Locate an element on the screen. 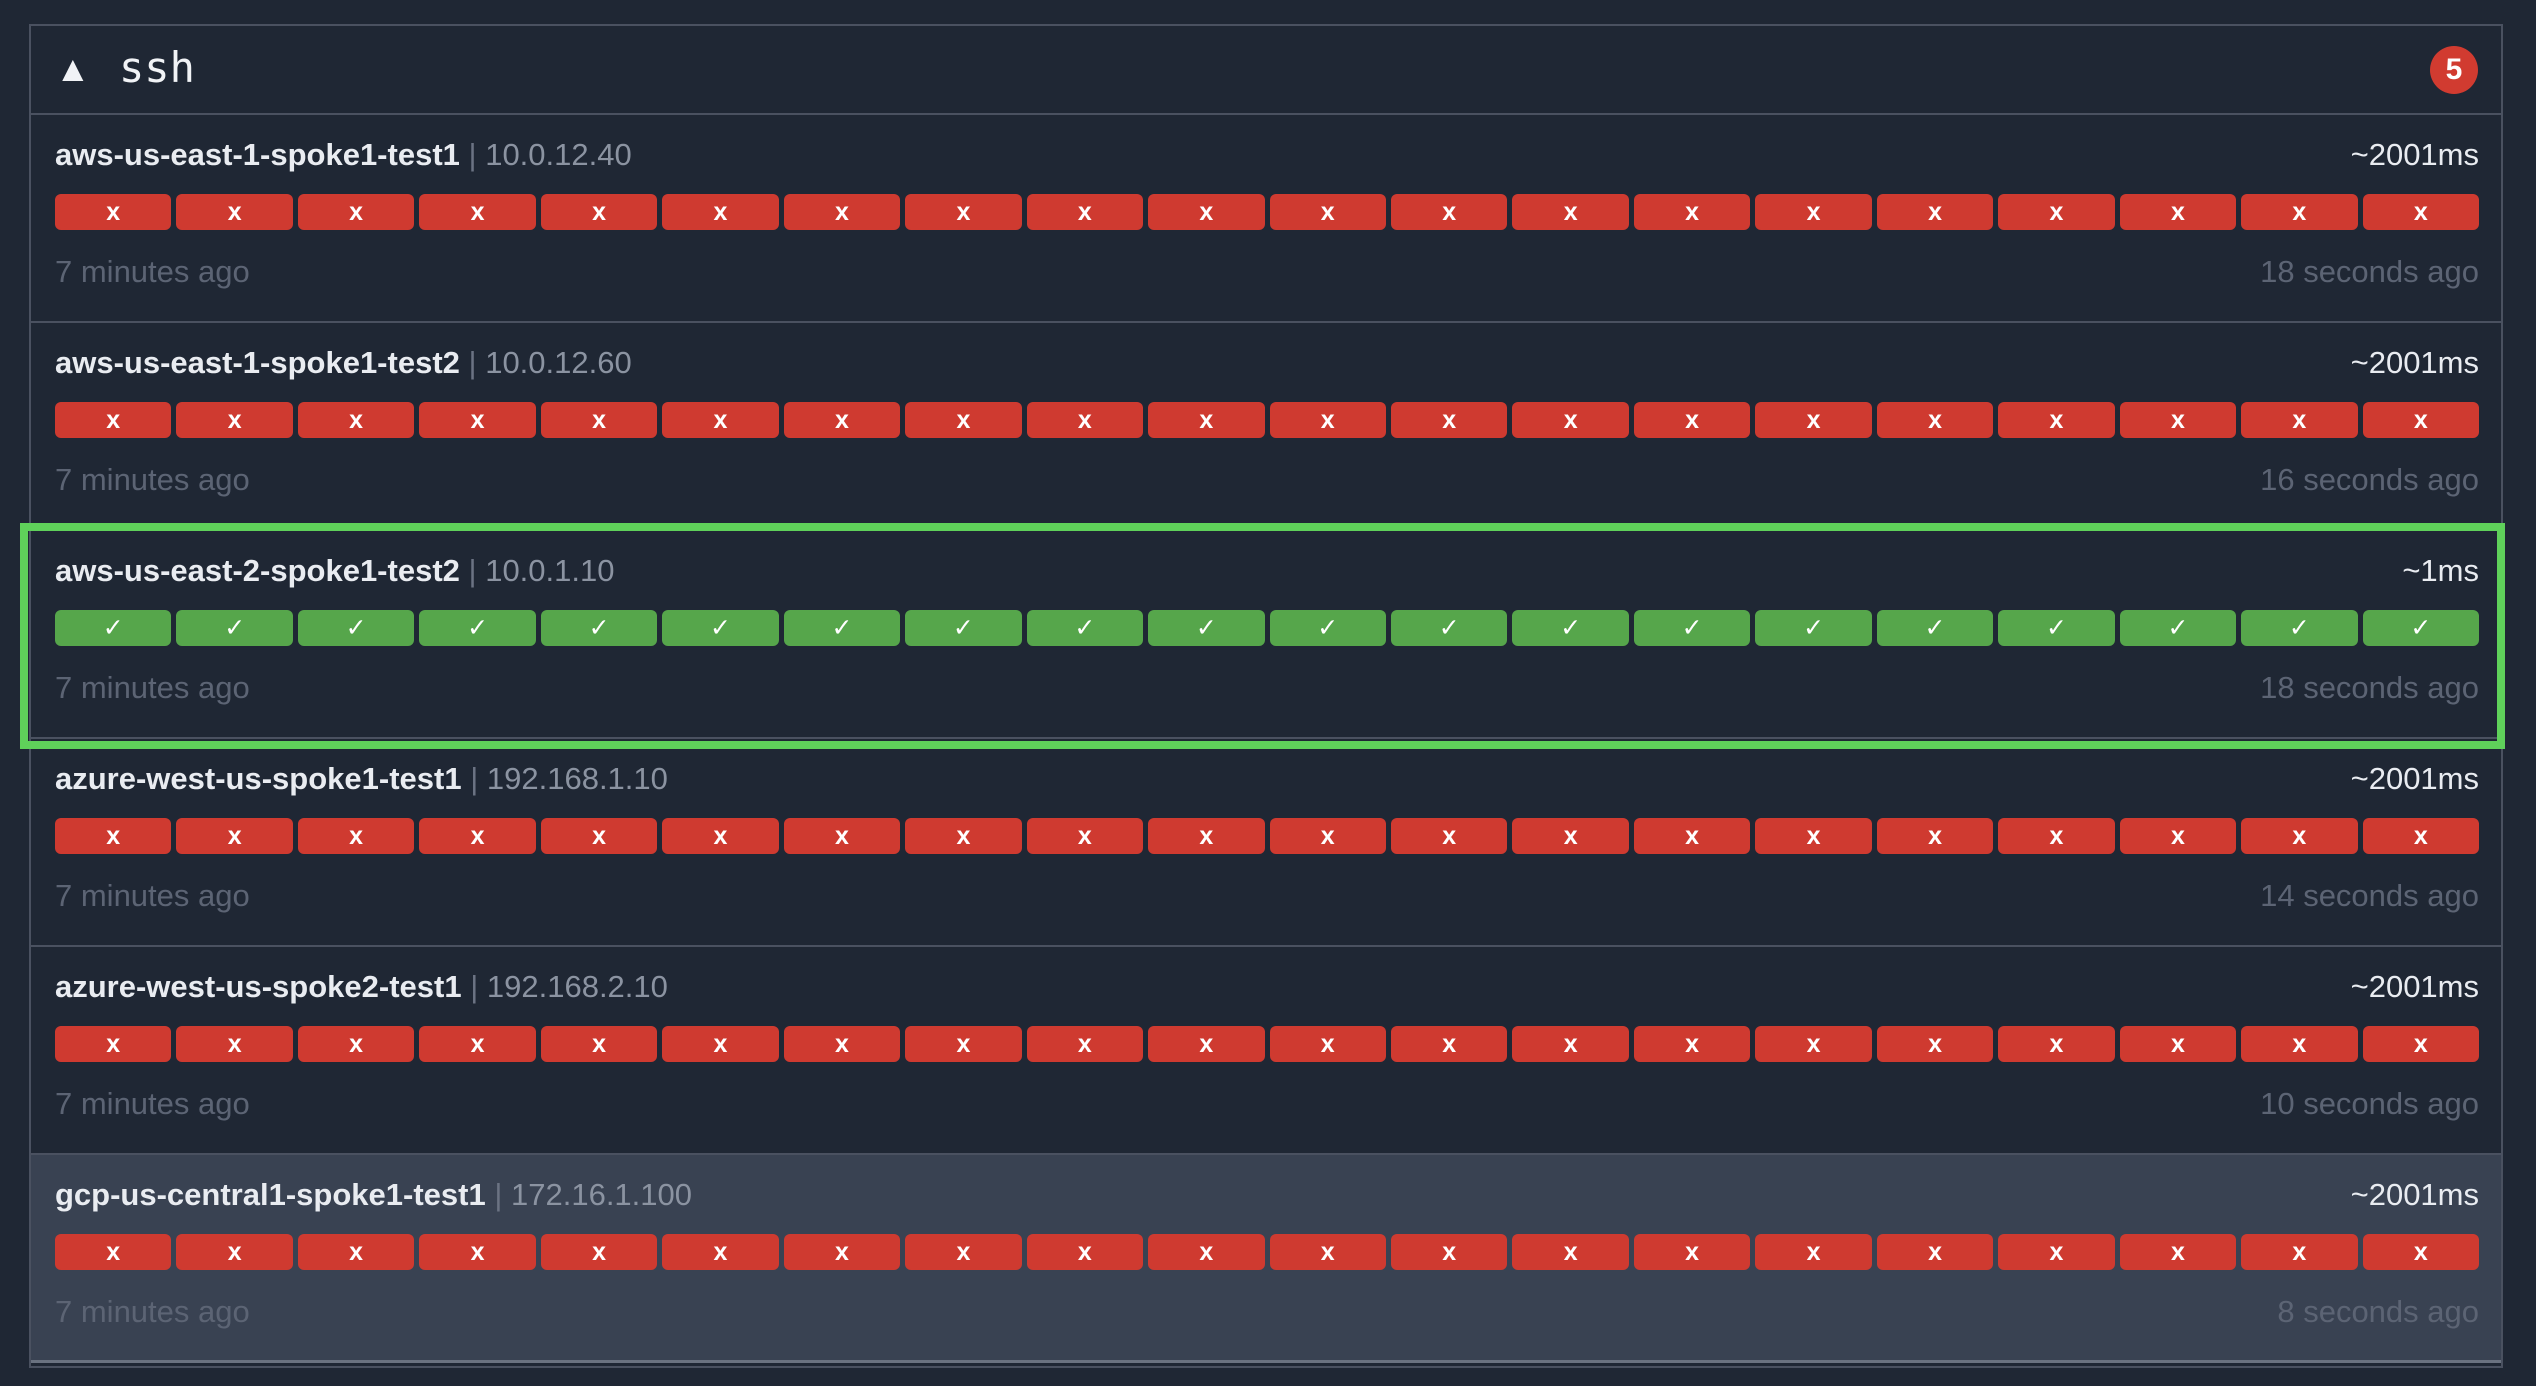  collapse-caret-icon: ▲ is located at coordinates (73, 68).